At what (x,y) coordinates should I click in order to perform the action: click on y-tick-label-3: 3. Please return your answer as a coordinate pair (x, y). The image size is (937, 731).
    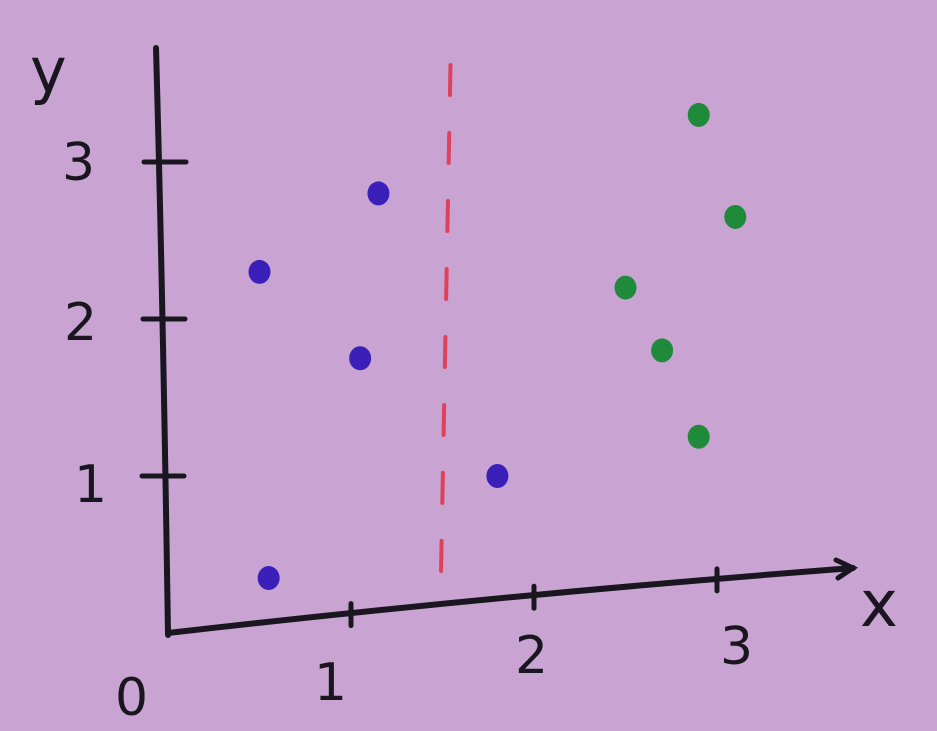
    Looking at the image, I should click on (78, 163).